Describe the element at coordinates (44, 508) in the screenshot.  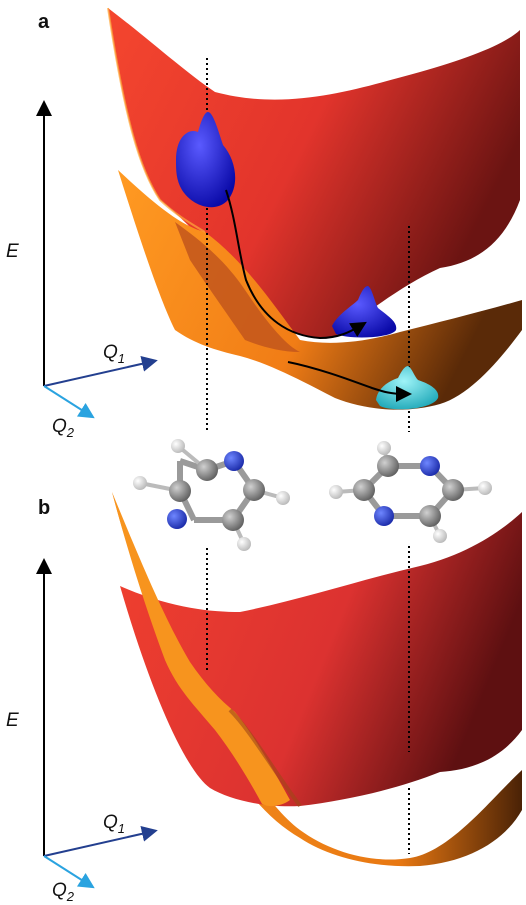
I see `panel-label-b: b` at that location.